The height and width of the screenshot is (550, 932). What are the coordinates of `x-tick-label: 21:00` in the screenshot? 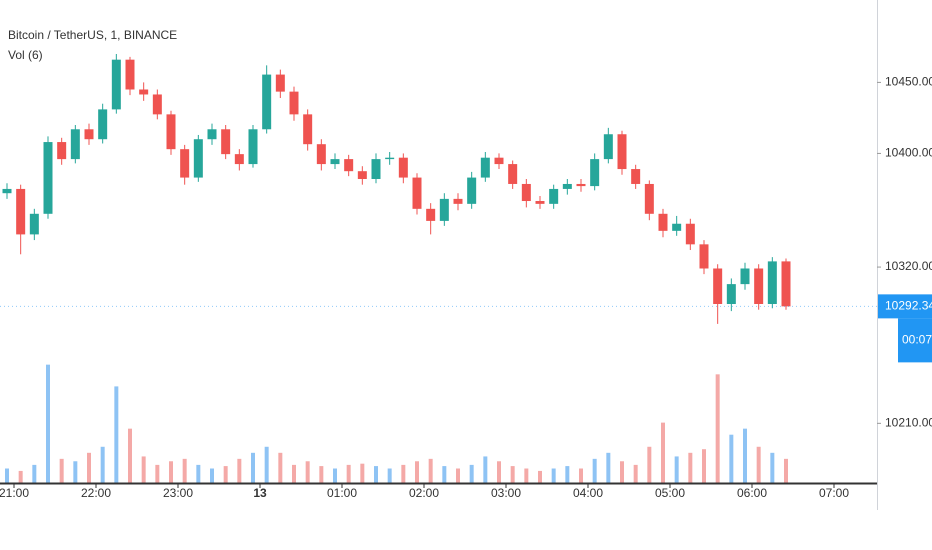 It's located at (14, 493).